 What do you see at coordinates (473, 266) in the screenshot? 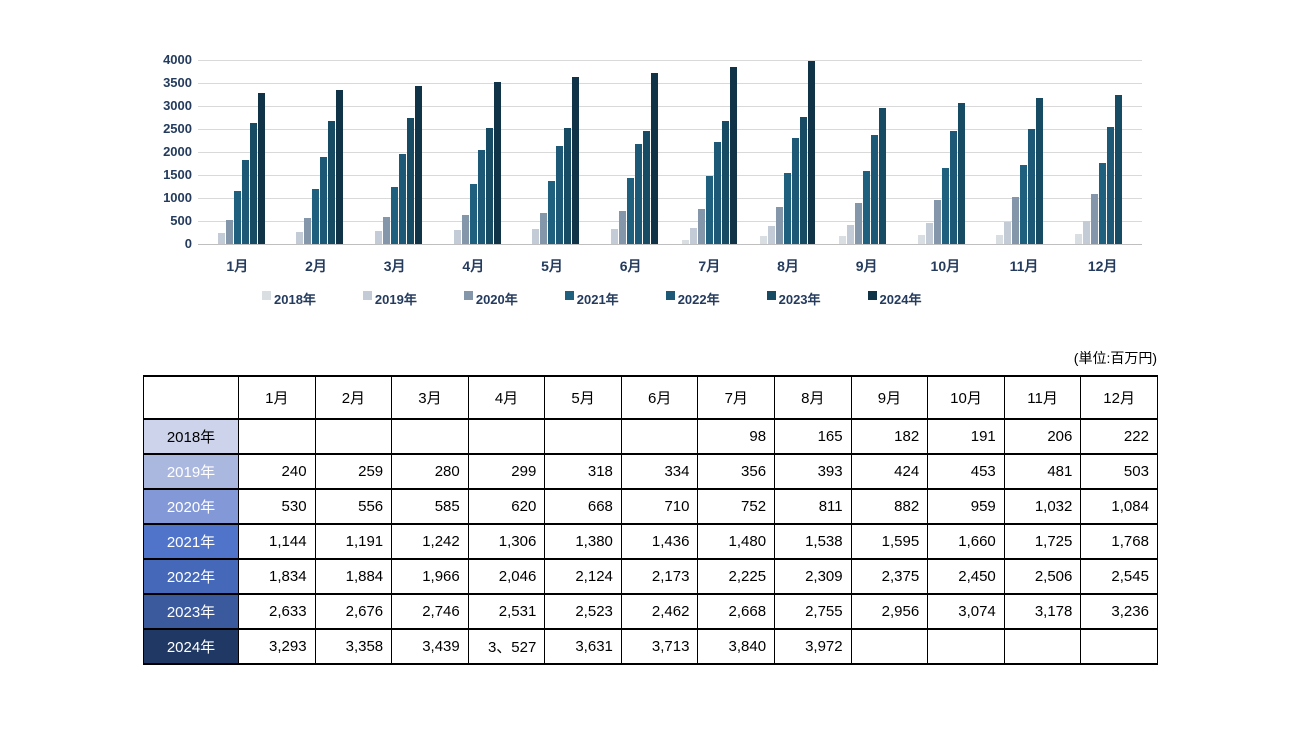
I see `x-axis-month-label: 4月` at bounding box center [473, 266].